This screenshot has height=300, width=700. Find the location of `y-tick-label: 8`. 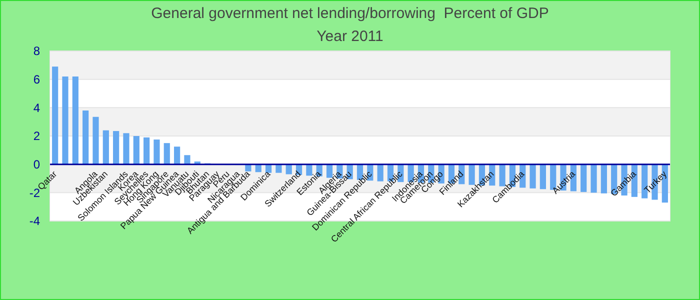

y-tick-label: 8 is located at coordinates (36, 51).